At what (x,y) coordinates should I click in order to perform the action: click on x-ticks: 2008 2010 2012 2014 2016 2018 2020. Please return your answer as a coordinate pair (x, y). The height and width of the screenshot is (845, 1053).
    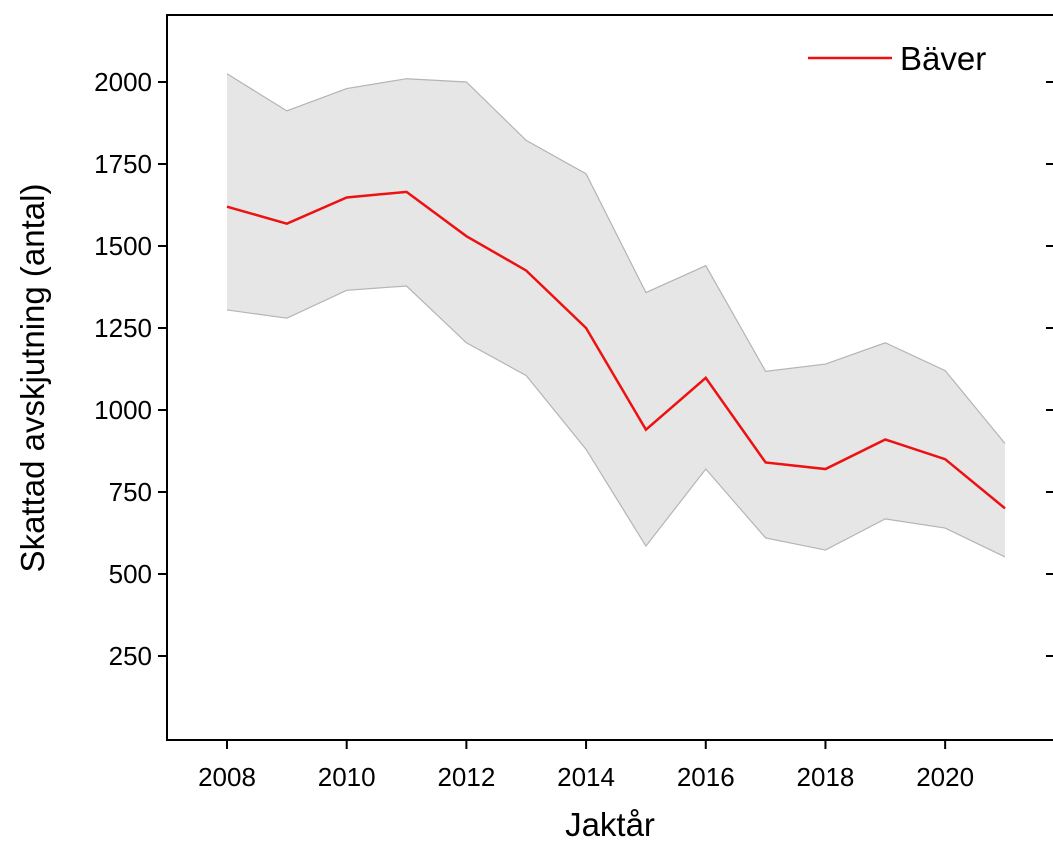
    Looking at the image, I should click on (586, 766).